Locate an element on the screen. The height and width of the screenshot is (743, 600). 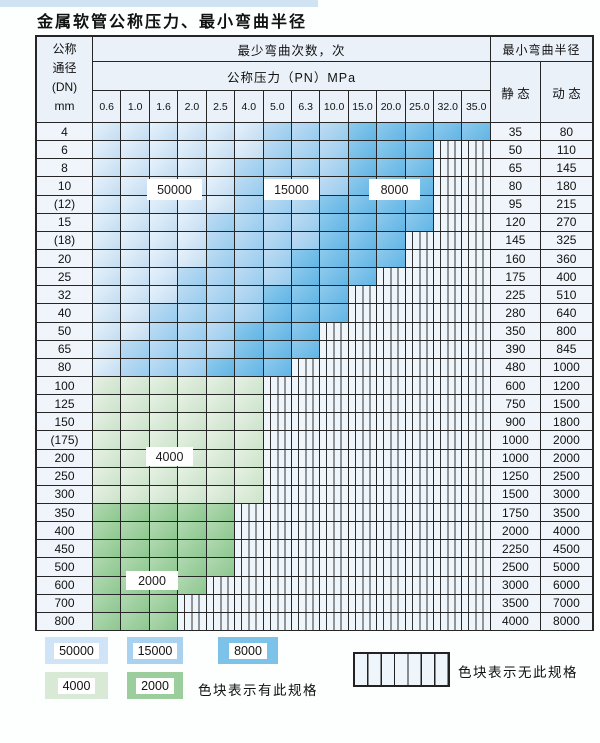
pressure-tick: 1.6 is located at coordinates (164, 106).